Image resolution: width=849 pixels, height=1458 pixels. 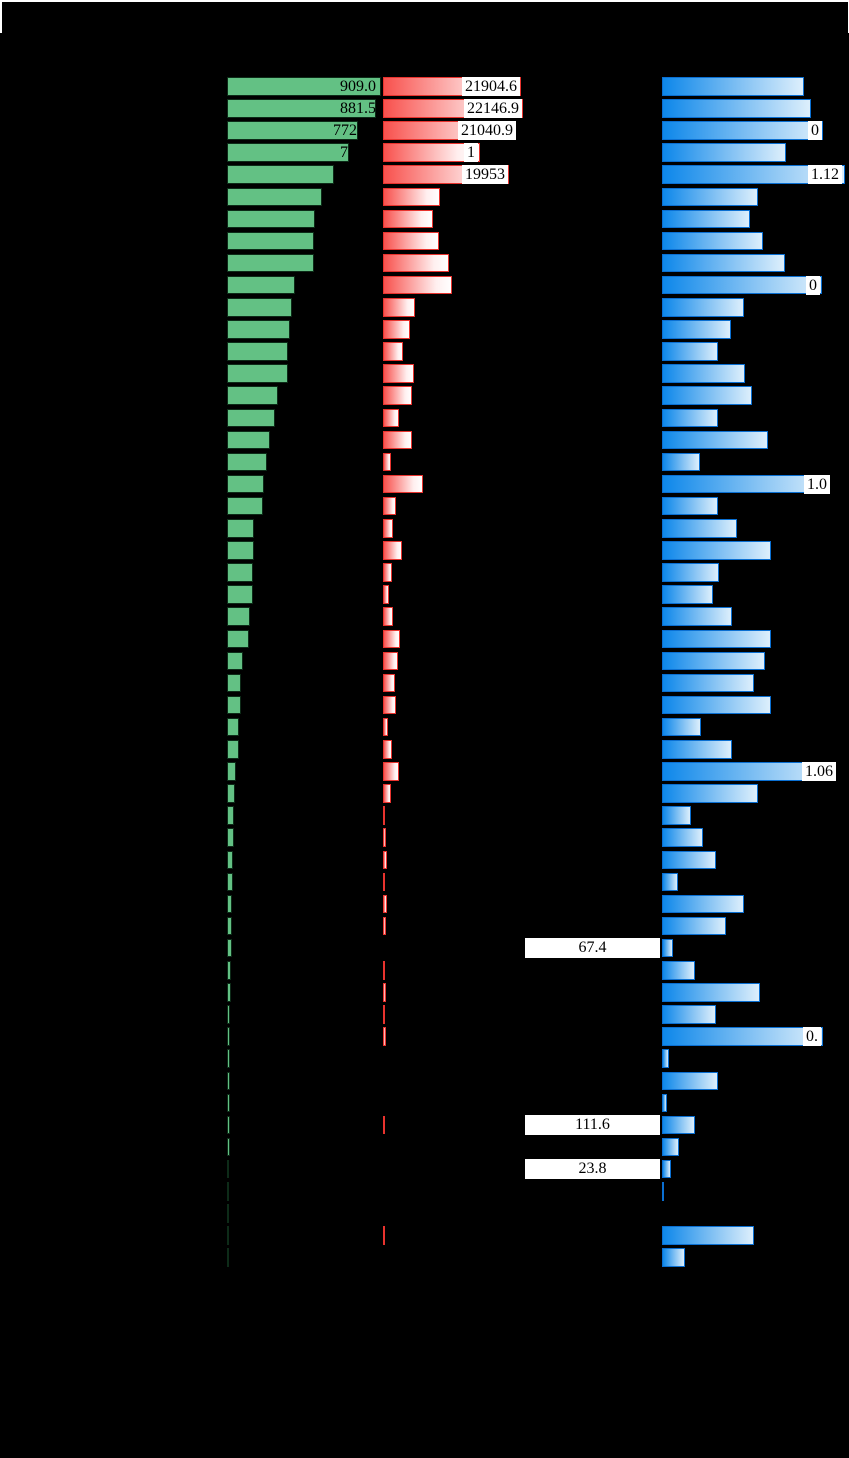 What do you see at coordinates (491, 86) in the screenshot?
I see `red-bar-value-label: 21904.6` at bounding box center [491, 86].